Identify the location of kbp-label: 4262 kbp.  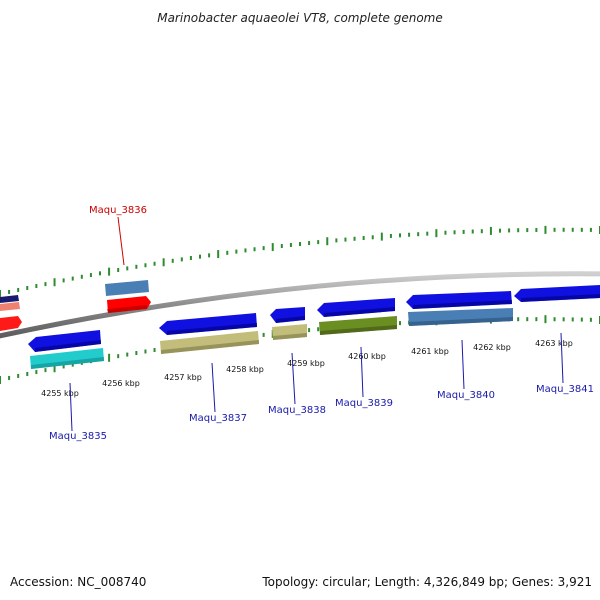
(492, 347).